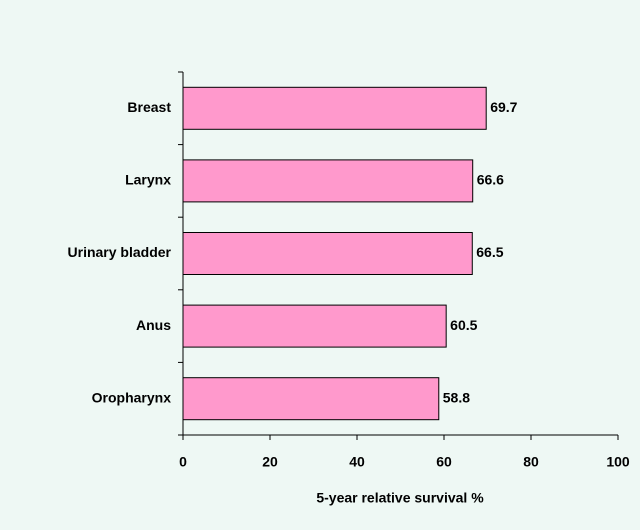  What do you see at coordinates (148, 180) in the screenshot?
I see `y-tick-label: Larynx` at bounding box center [148, 180].